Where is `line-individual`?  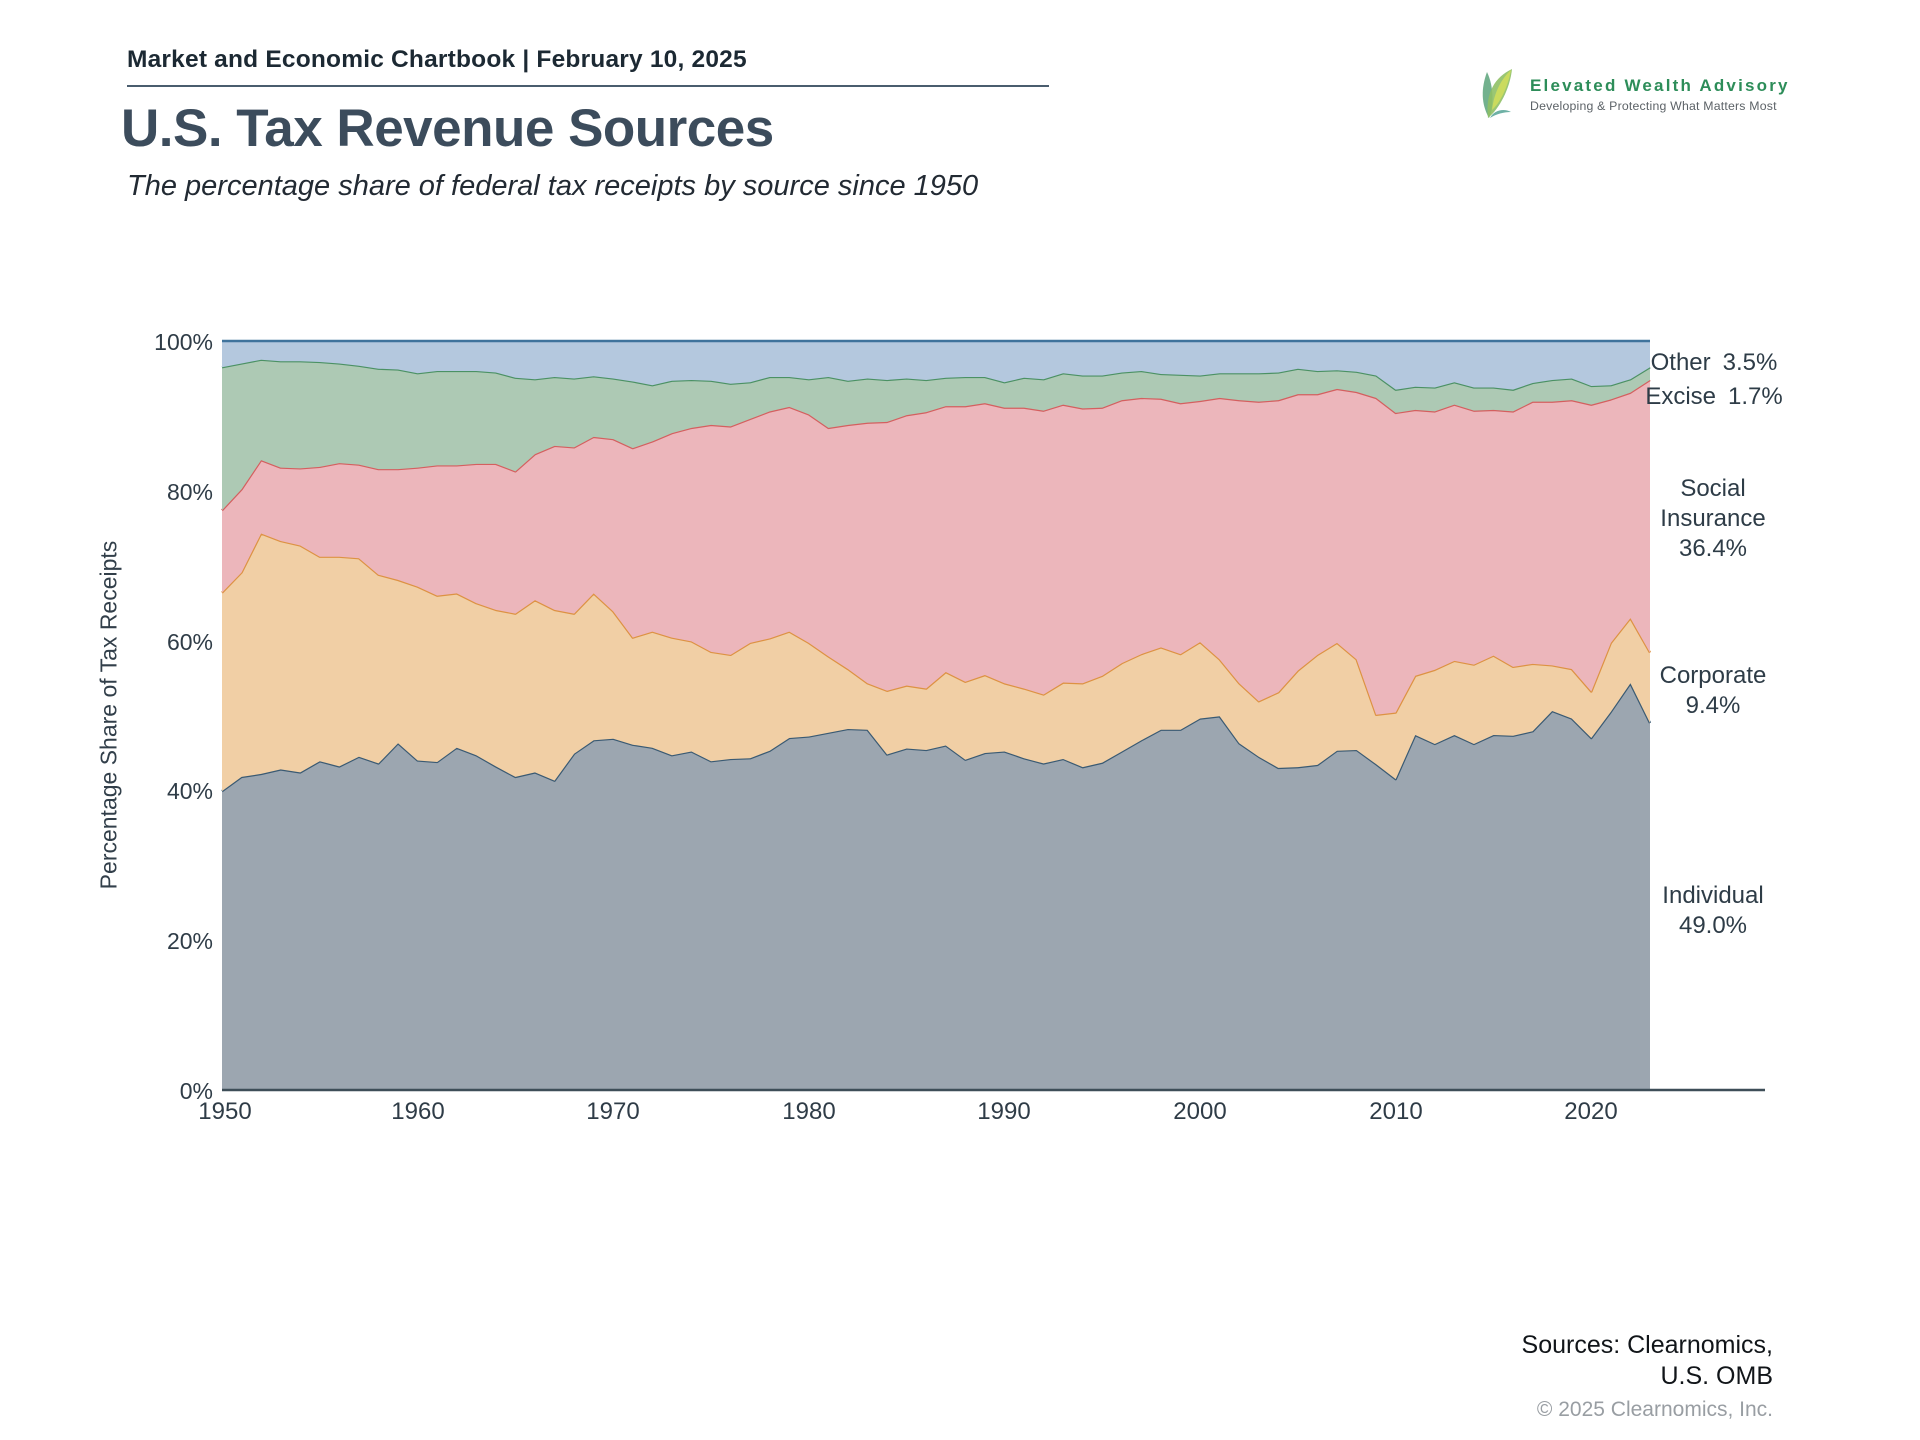 line-individual is located at coordinates (936, 737).